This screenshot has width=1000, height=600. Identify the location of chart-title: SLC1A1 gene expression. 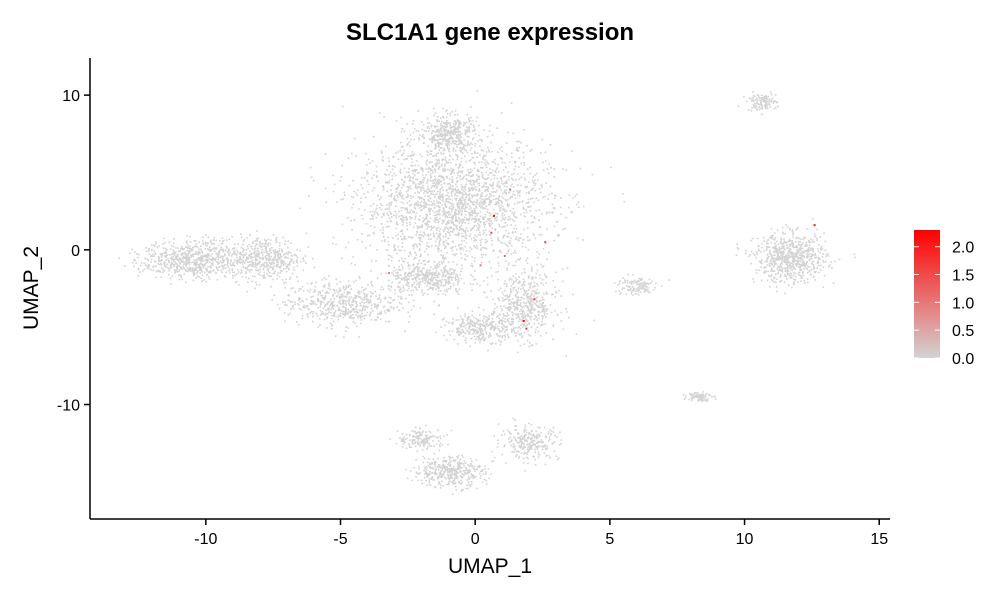
(490, 32).